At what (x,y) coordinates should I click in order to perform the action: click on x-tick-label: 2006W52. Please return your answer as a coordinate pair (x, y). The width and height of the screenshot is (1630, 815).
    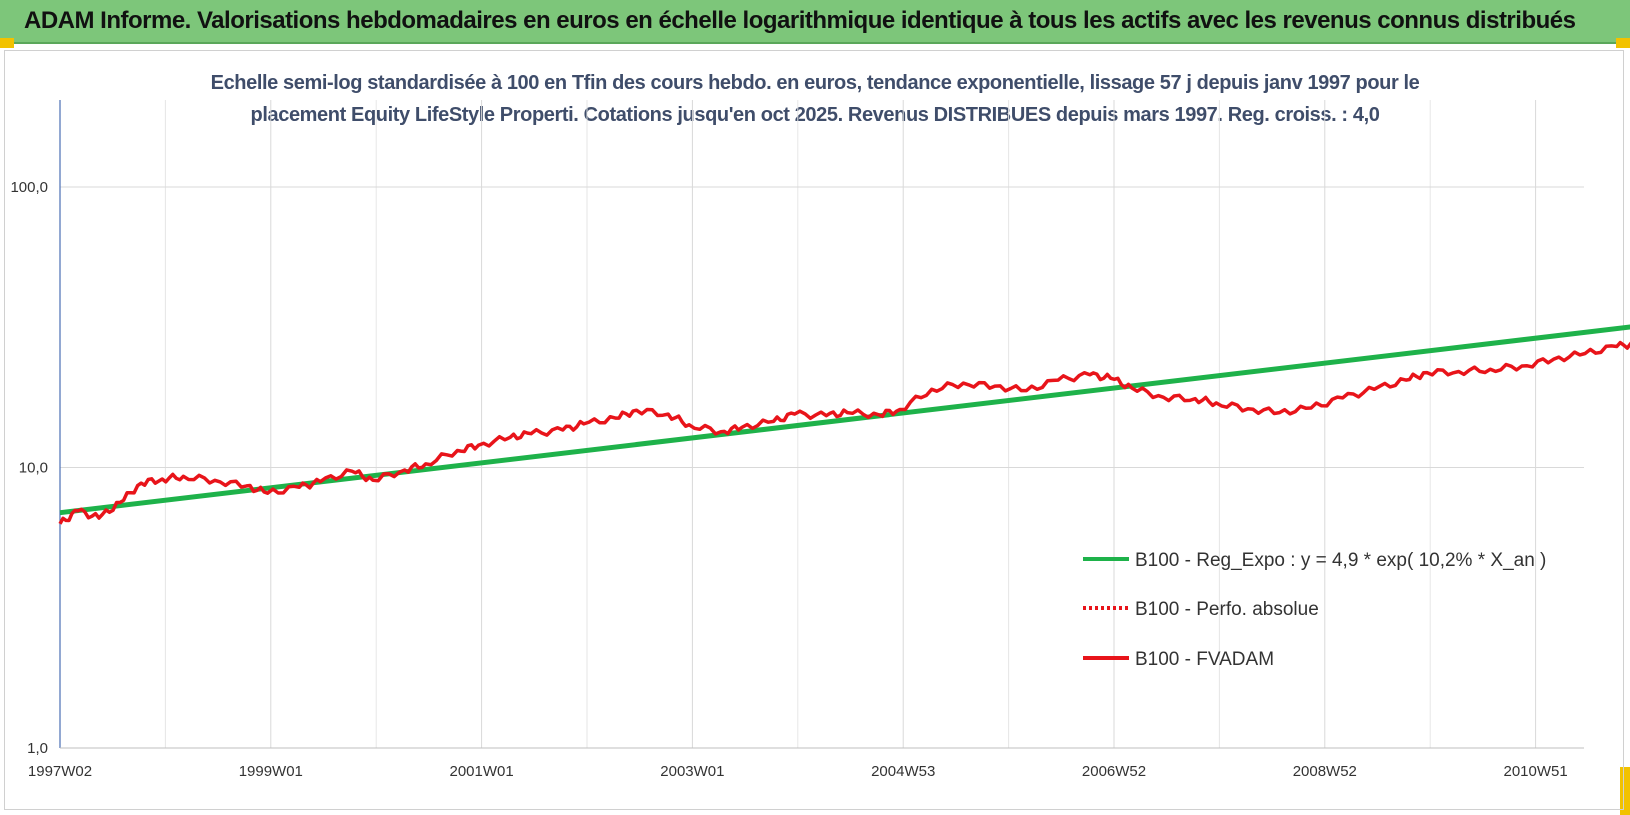
    Looking at the image, I should click on (1114, 771).